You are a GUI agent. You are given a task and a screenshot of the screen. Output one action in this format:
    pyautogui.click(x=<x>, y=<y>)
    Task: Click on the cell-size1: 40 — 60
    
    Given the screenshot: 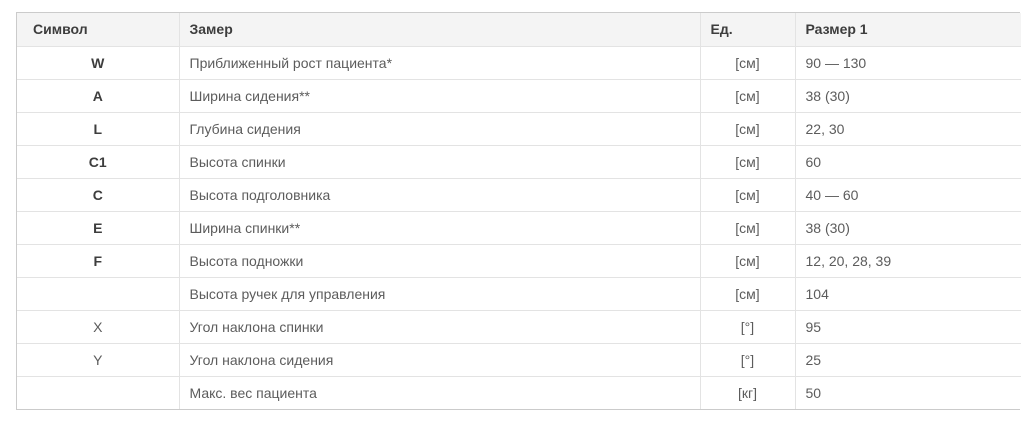 What is the action you would take?
    pyautogui.click(x=907, y=194)
    